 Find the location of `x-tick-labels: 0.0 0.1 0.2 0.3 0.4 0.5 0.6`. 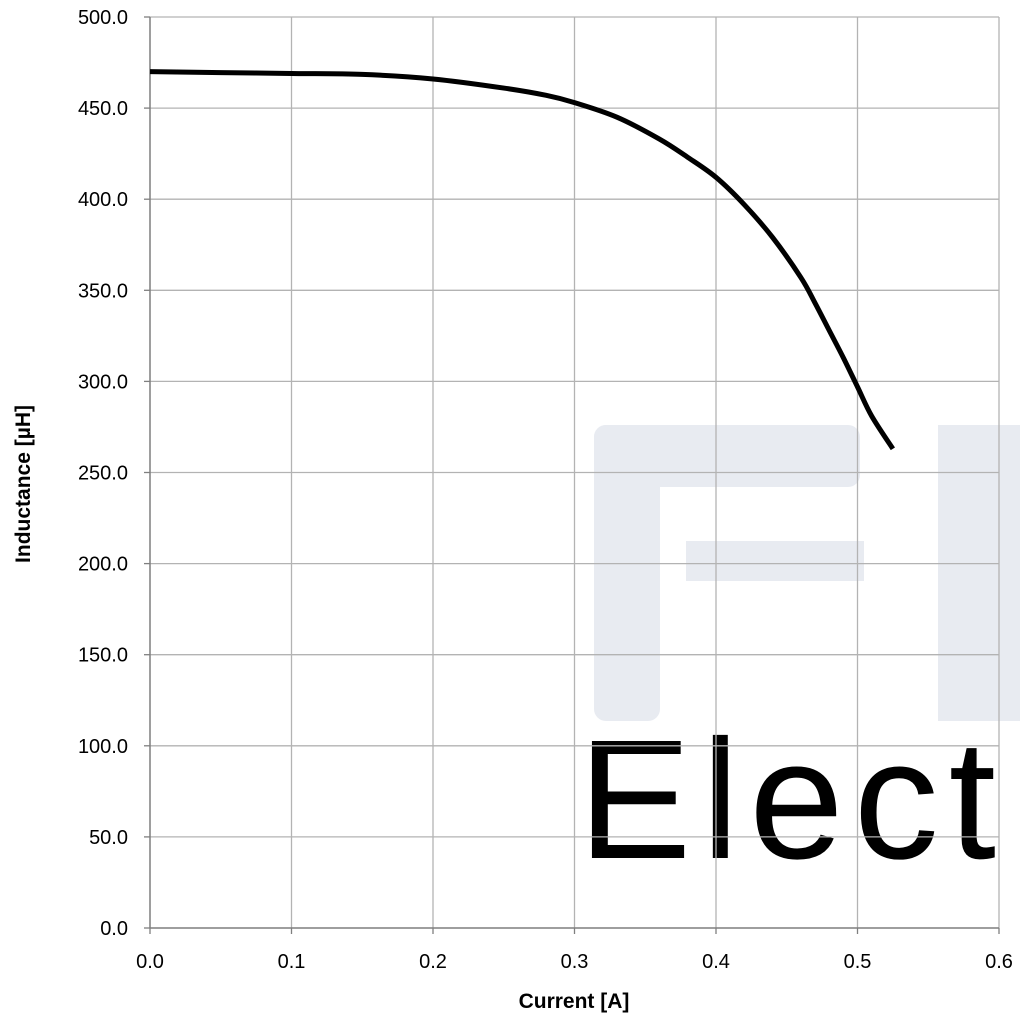

x-tick-labels: 0.0 0.1 0.2 0.3 0.4 0.5 0.6 is located at coordinates (574, 962).